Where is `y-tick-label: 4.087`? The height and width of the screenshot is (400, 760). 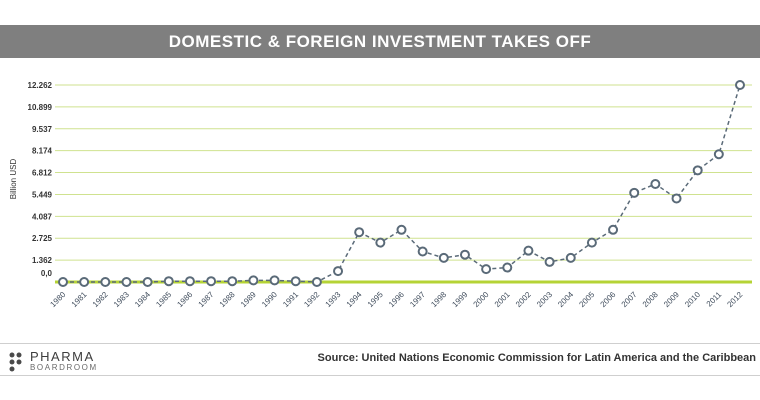 y-tick-label: 4.087 is located at coordinates (42, 216).